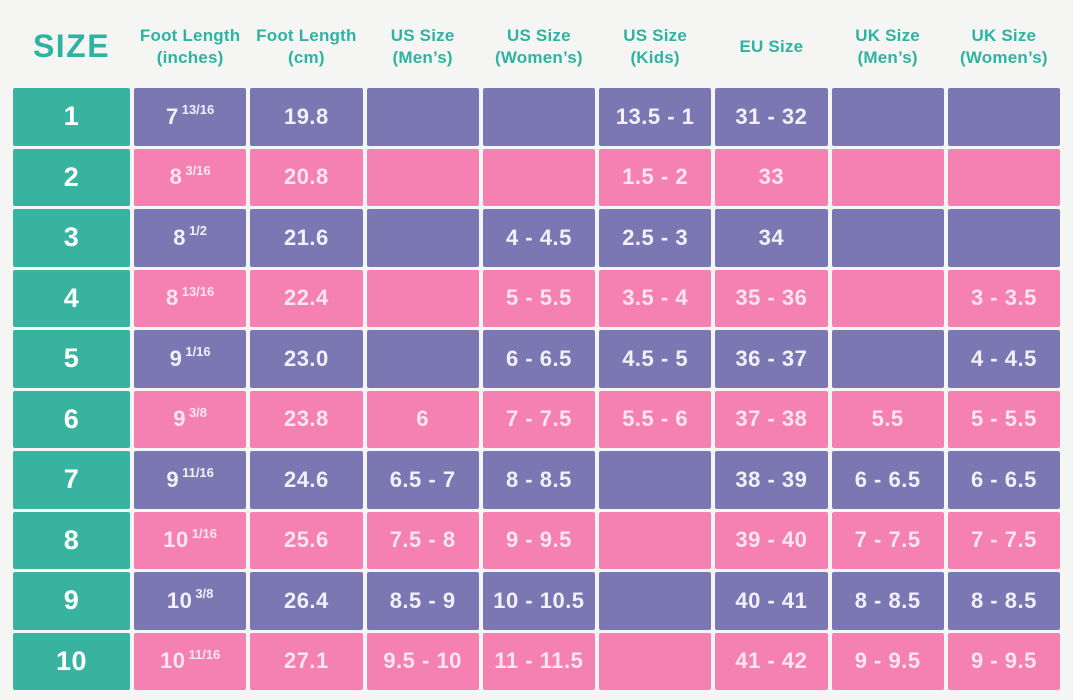  I want to click on table-cell: 23.0, so click(306, 359).